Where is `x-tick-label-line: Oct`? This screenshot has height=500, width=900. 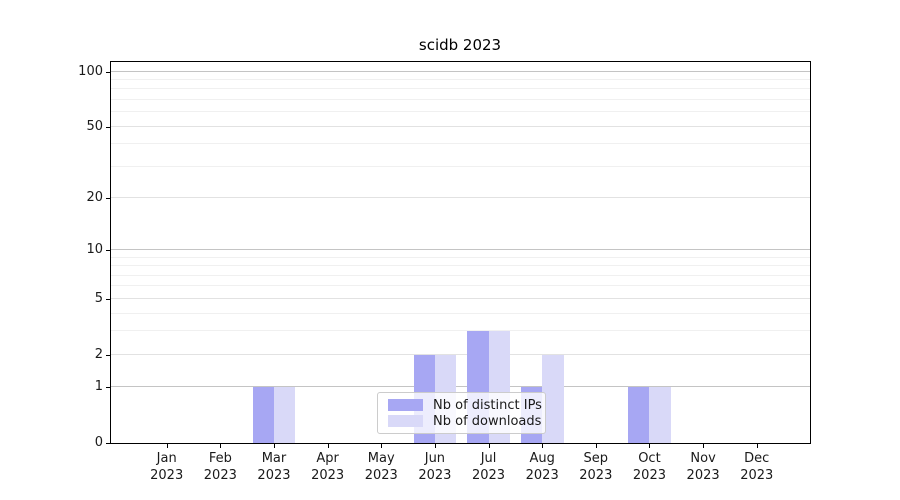
x-tick-label-line: Oct is located at coordinates (649, 458).